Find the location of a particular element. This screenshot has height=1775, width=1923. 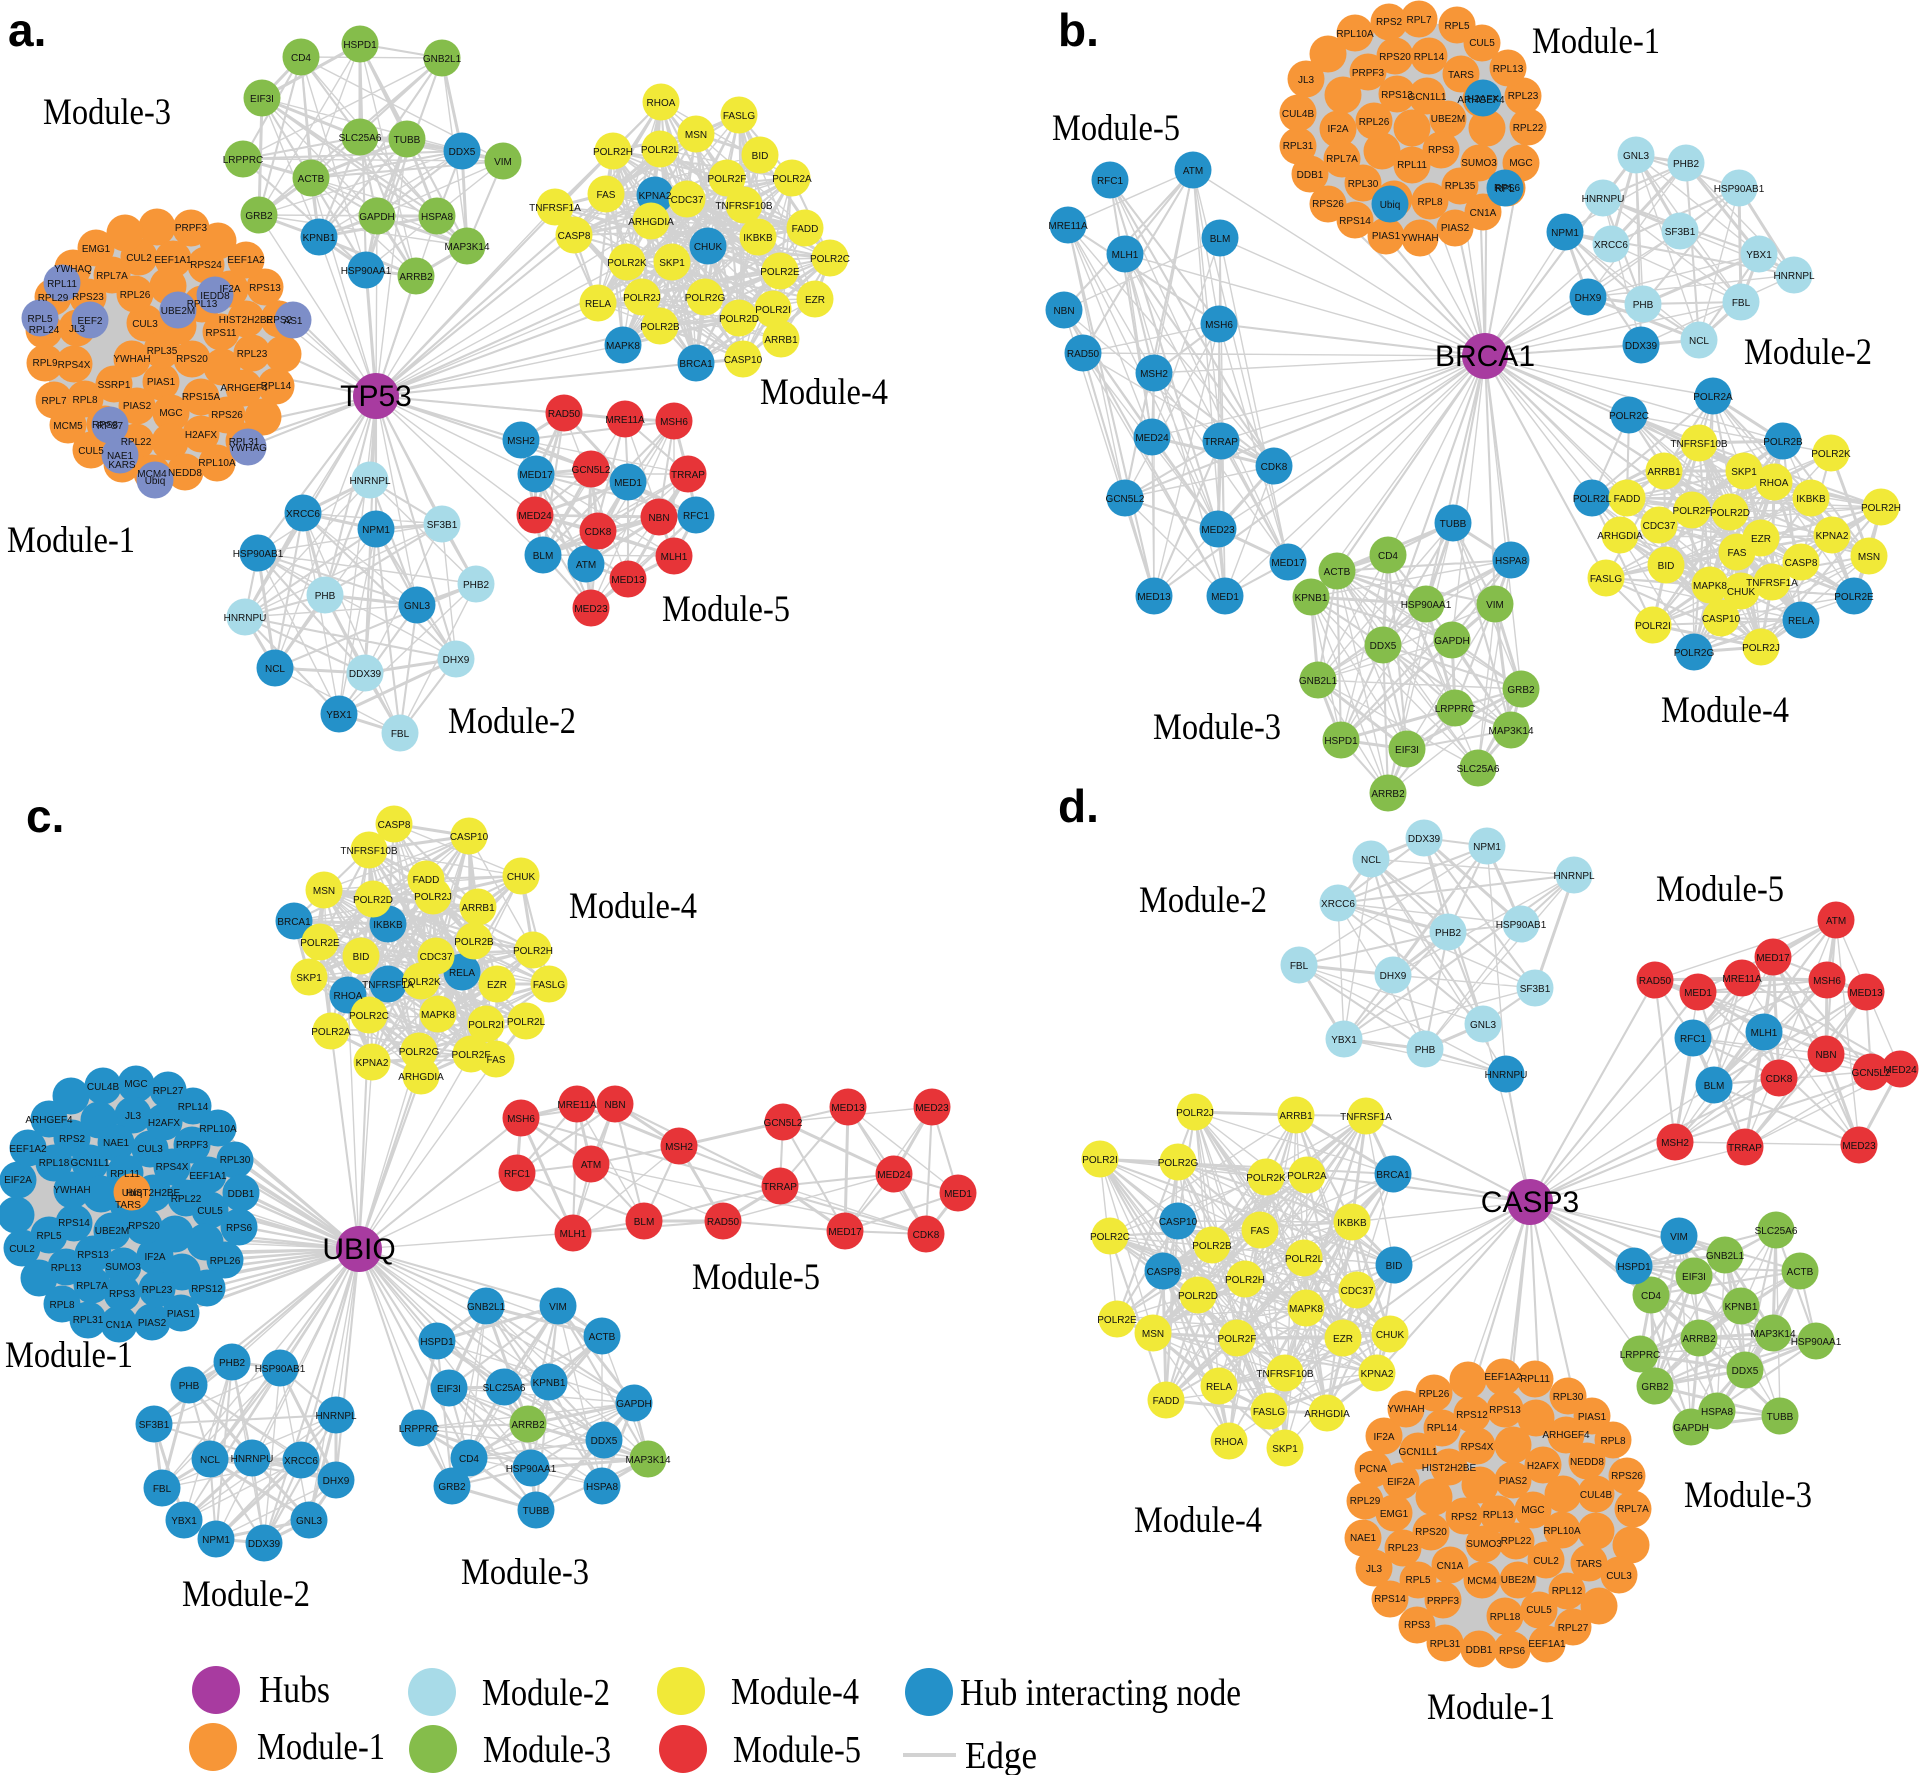

svg-text: EEF1A1 is located at coordinates (1547, 1644).